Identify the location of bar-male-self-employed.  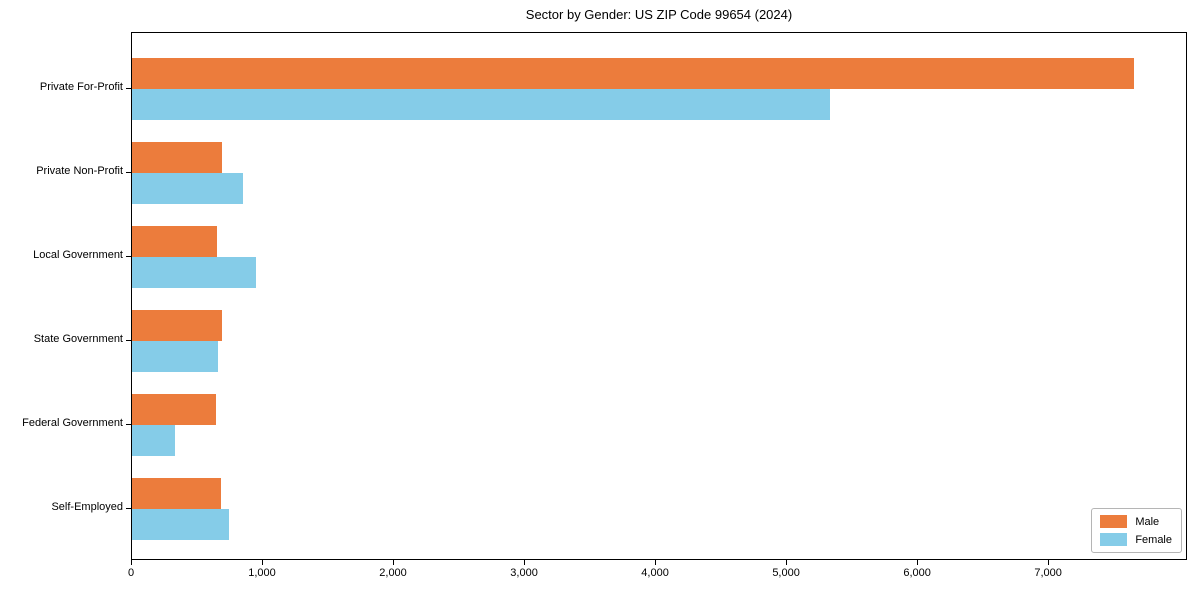
(177, 493).